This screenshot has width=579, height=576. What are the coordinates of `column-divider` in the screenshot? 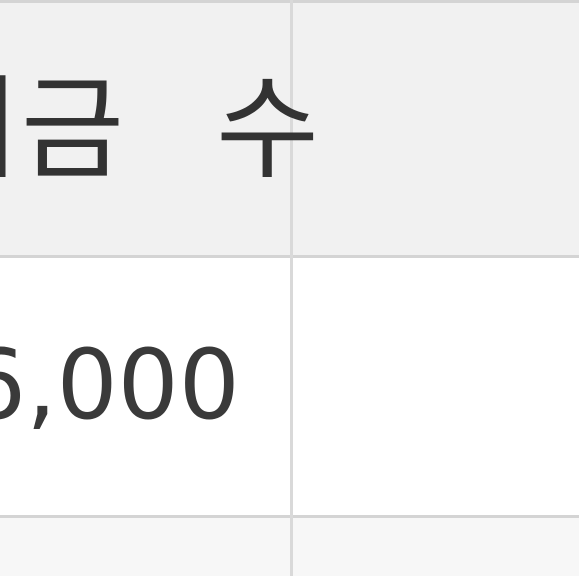 It's located at (291, 288).